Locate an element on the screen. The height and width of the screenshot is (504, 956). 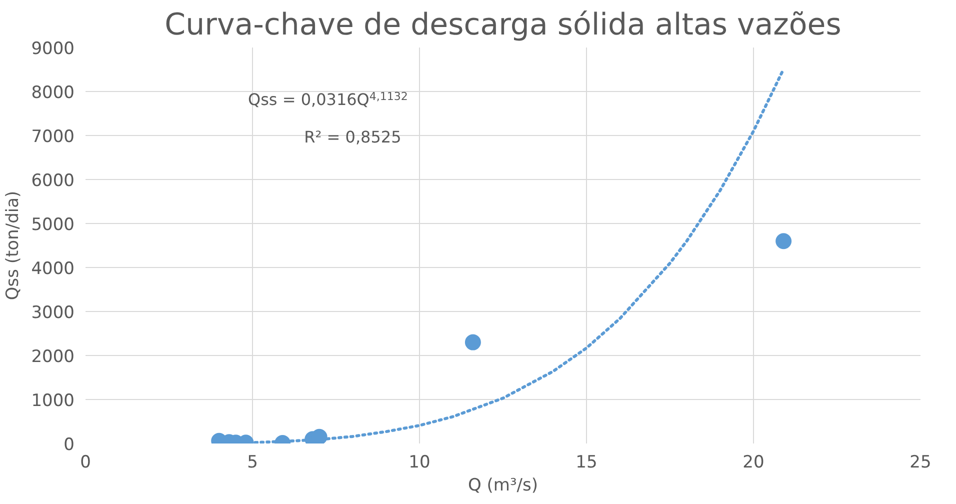
y-tick-label: 4000 is located at coordinates (52, 269).